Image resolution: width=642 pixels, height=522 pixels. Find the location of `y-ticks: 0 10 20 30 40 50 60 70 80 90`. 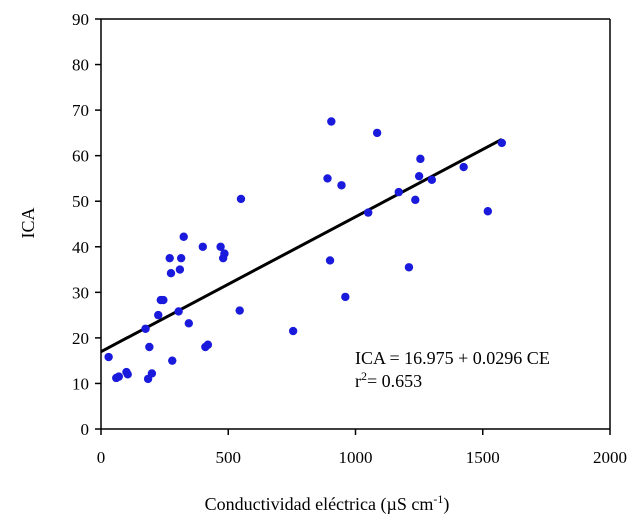

y-ticks: 0 10 20 30 40 50 60 70 80 90 is located at coordinates (86, 224).